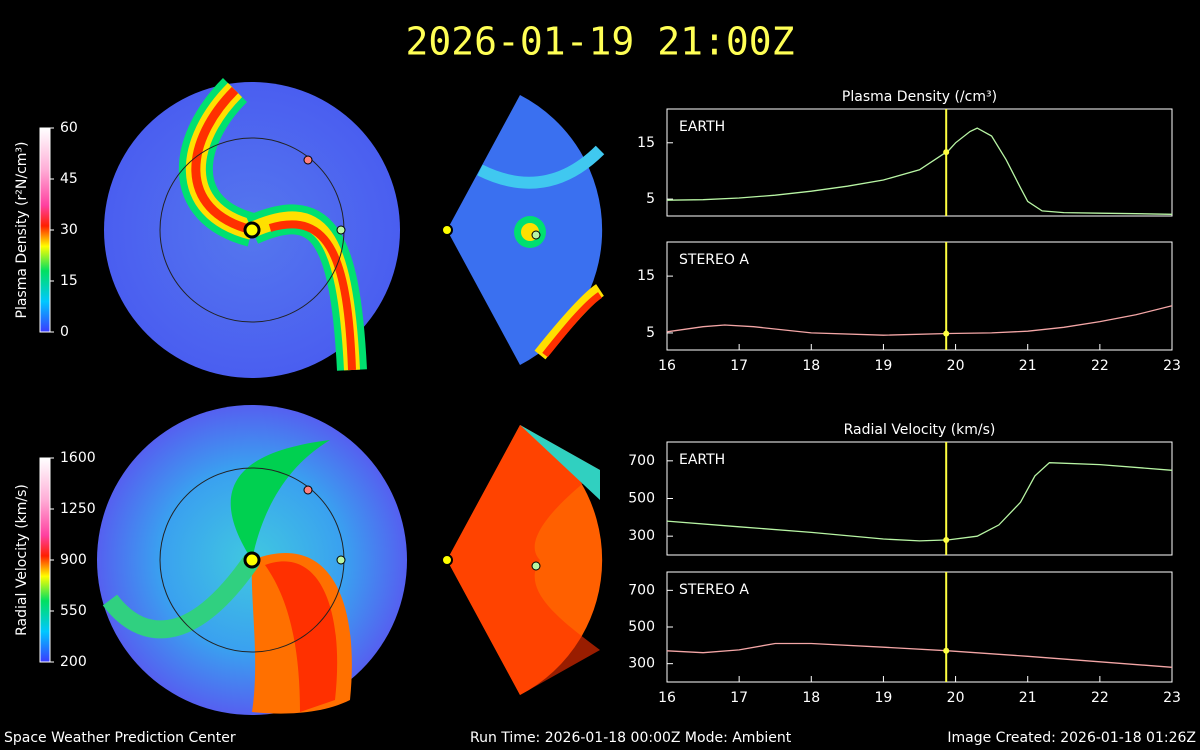 This screenshot has height=750, width=1200. What do you see at coordinates (69, 128) in the screenshot?
I see `colorbar-tick-label: 60` at bounding box center [69, 128].